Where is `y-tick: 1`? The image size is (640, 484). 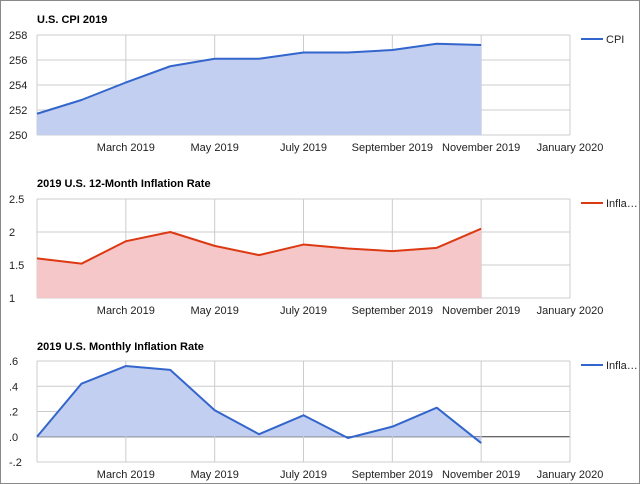 y-tick: 1 is located at coordinates (12, 299).